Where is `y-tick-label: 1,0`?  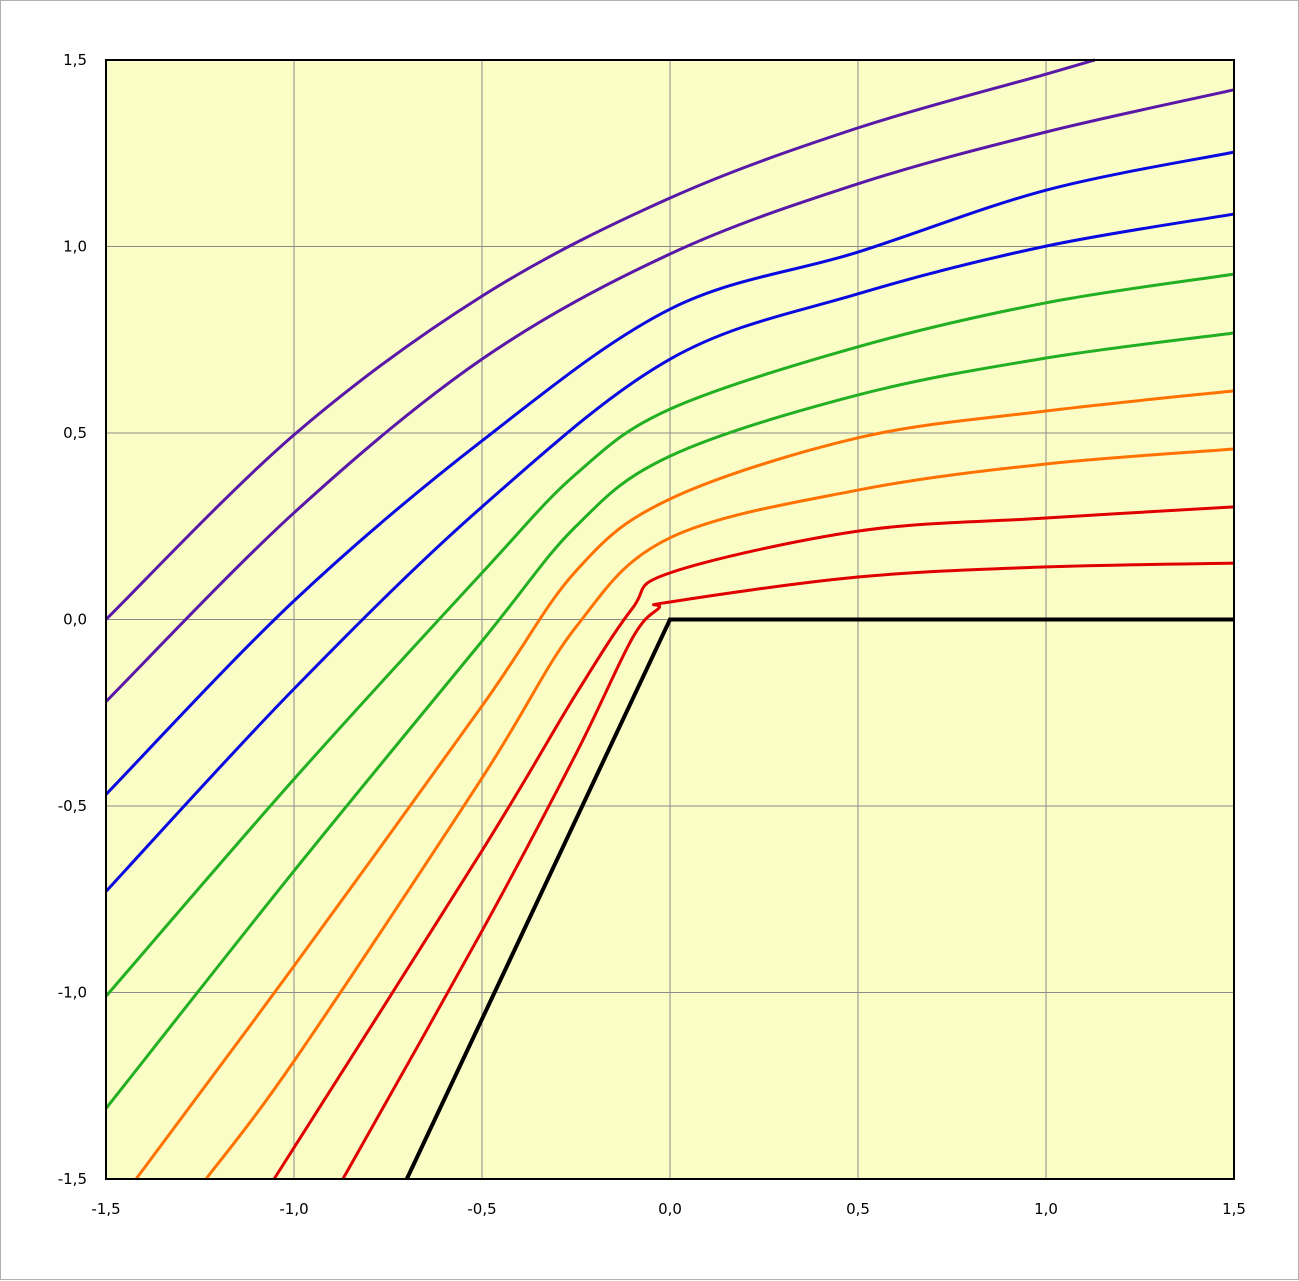 y-tick-label: 1,0 is located at coordinates (75, 247).